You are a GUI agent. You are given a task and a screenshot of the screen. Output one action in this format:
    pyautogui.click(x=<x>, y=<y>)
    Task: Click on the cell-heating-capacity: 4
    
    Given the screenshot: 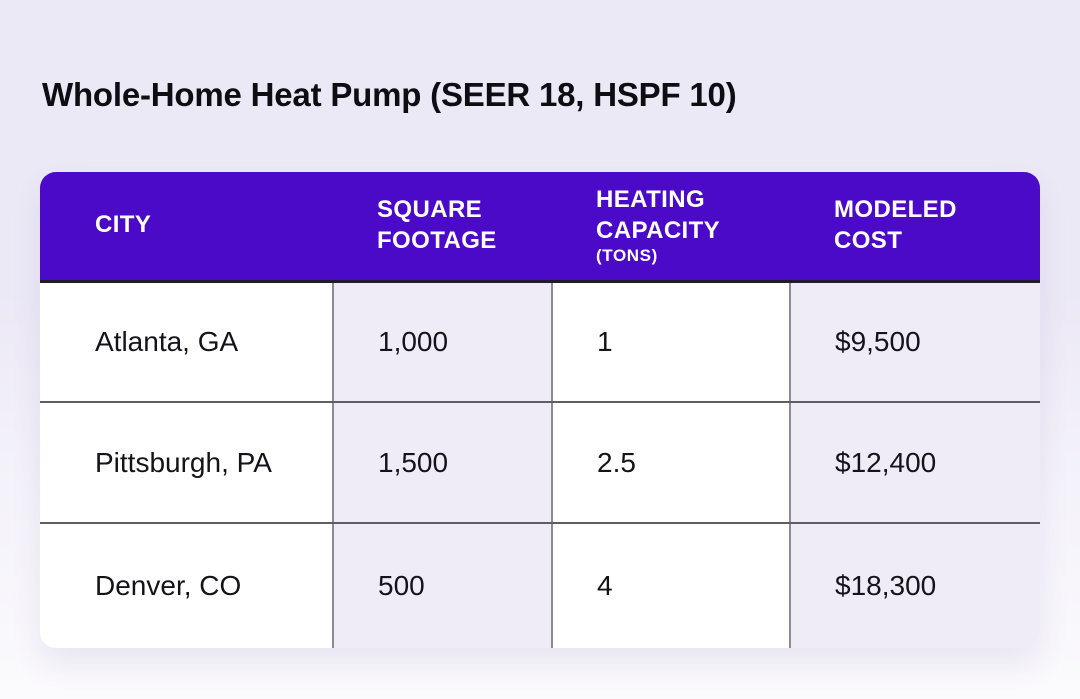 What is the action you would take?
    pyautogui.click(x=670, y=585)
    